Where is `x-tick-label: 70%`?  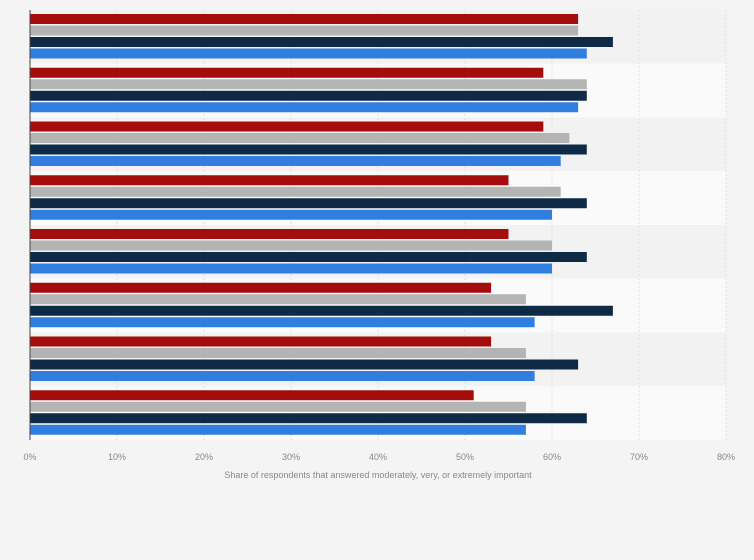
x-tick-label: 70% is located at coordinates (639, 457).